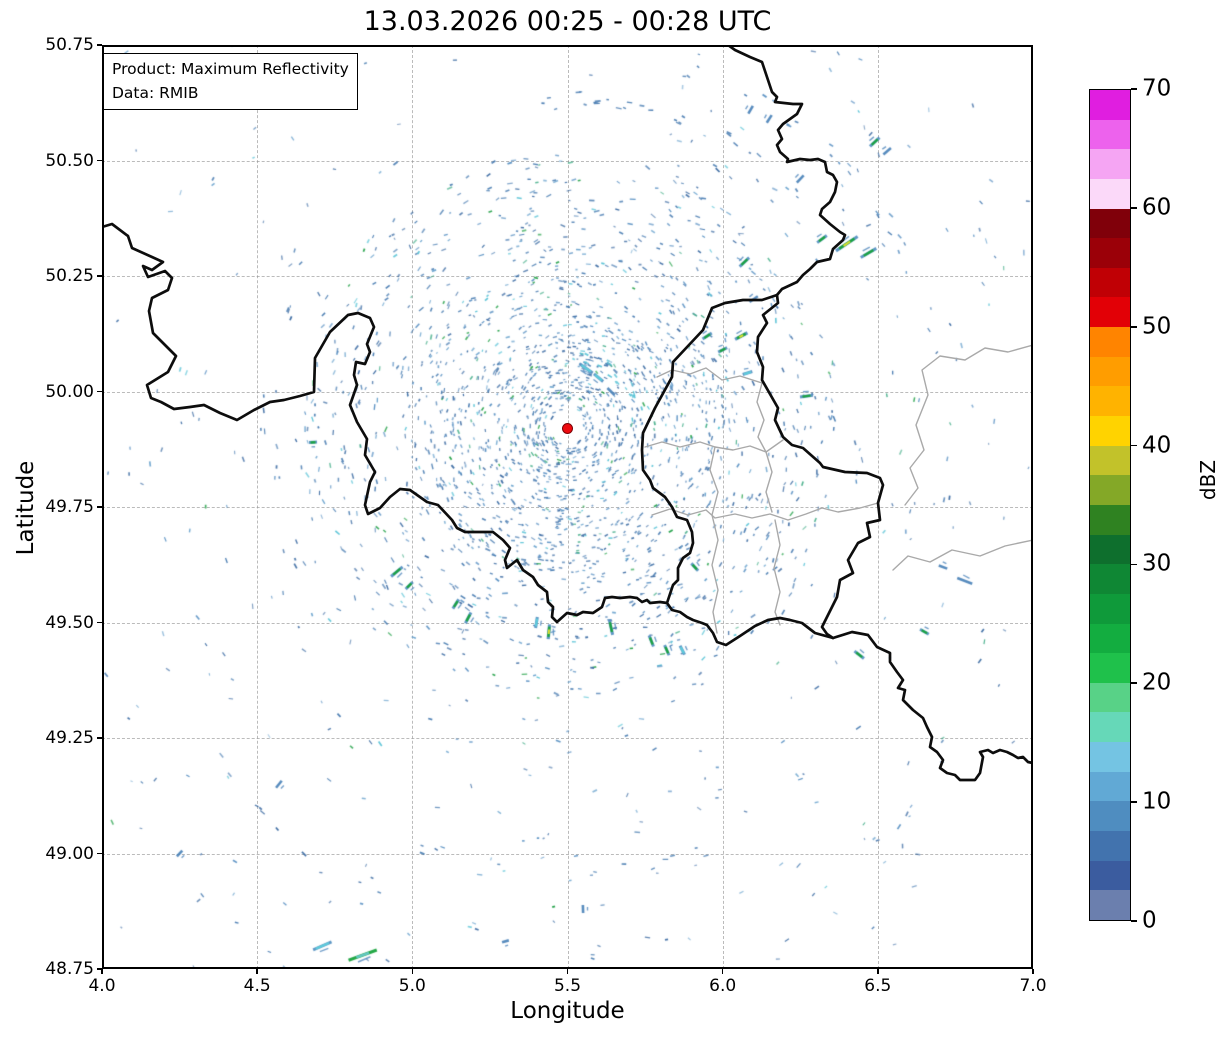 The height and width of the screenshot is (1040, 1219). What do you see at coordinates (155, 93) in the screenshot?
I see `data-source-line: Data: RMIB` at bounding box center [155, 93].